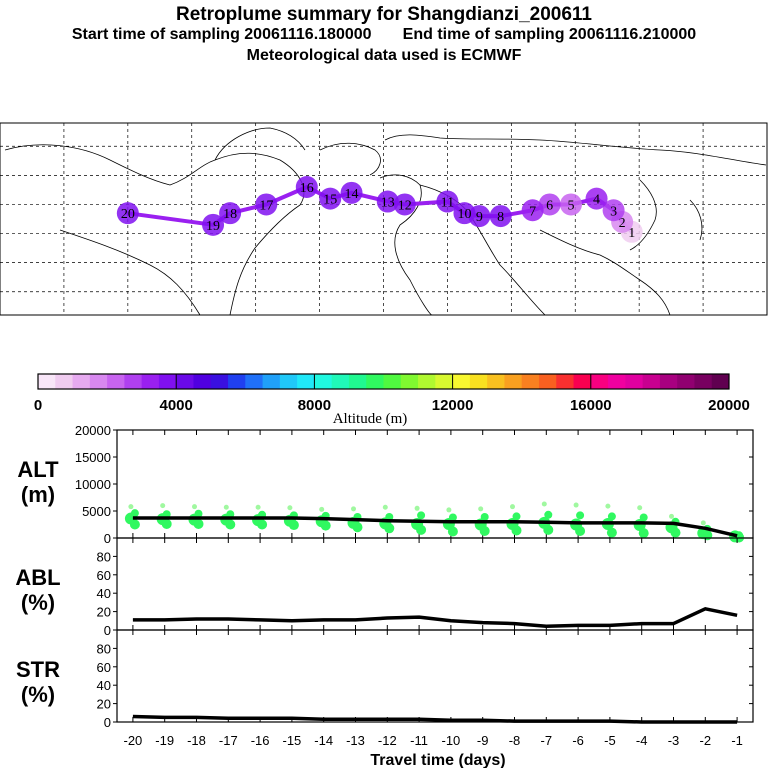  Describe the element at coordinates (549, 34) in the screenshot. I see `end-time-label: End time of sampling 20061116.210000` at that location.